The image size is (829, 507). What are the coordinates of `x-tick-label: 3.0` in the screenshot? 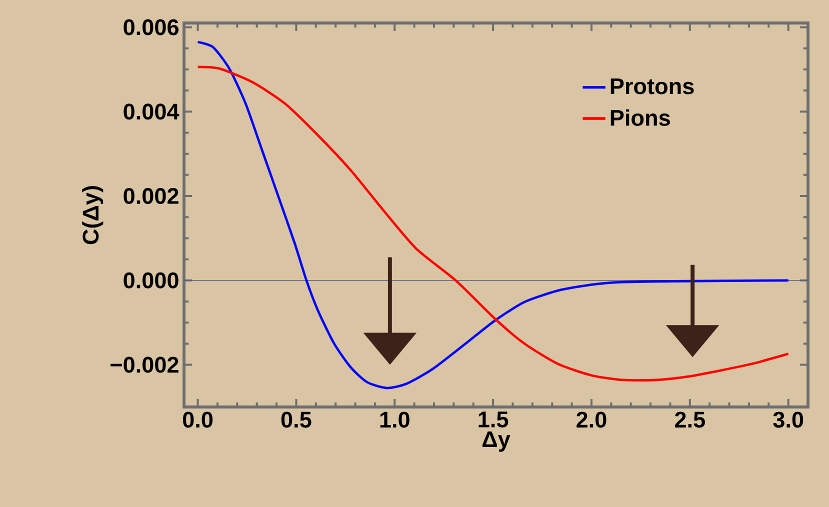 It's located at (788, 420).